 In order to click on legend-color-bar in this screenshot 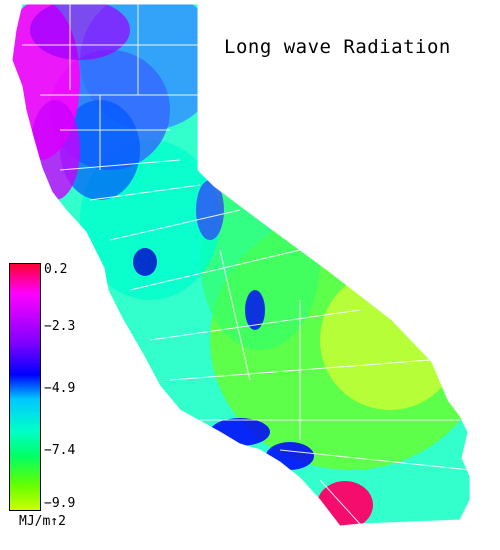, I will do `click(25, 387)`.